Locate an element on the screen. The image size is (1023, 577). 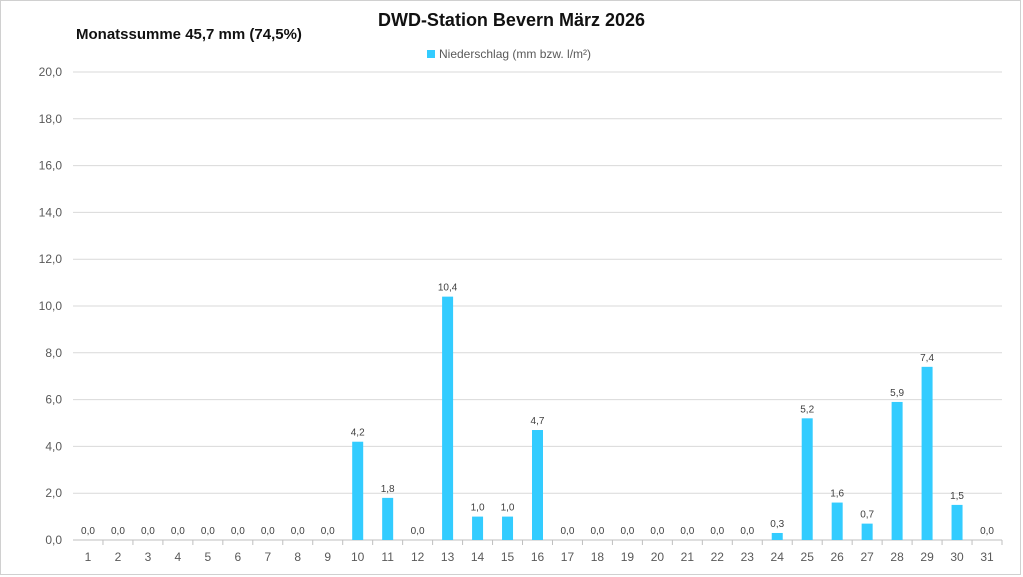
y-tick-label: 0,0 is located at coordinates (53, 540).